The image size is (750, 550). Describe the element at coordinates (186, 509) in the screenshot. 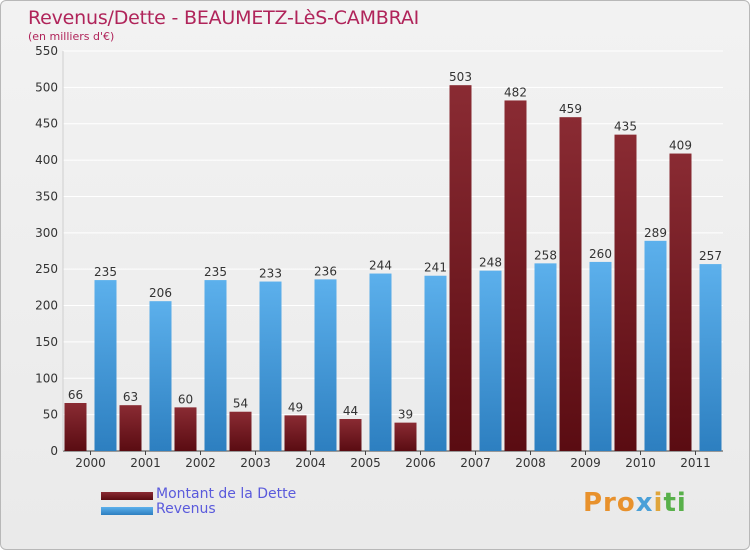

I see `legend-label-revenus: Revenus` at that location.